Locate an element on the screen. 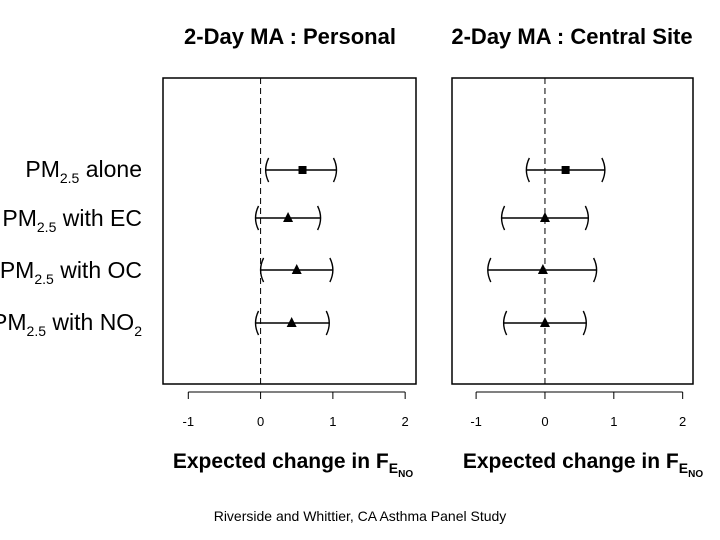 The width and height of the screenshot is (720, 540). x-axis-central-site: -1 0 1 2 is located at coordinates (578, 410).